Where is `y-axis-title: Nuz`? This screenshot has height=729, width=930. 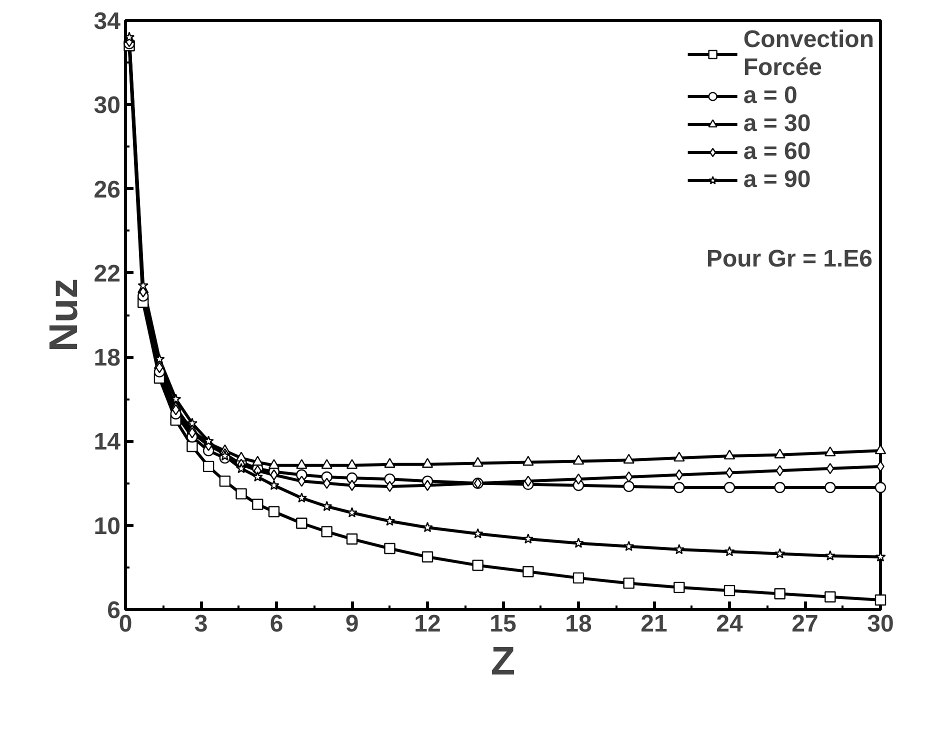
y-axis-title: Nuz is located at coordinates (64, 315).